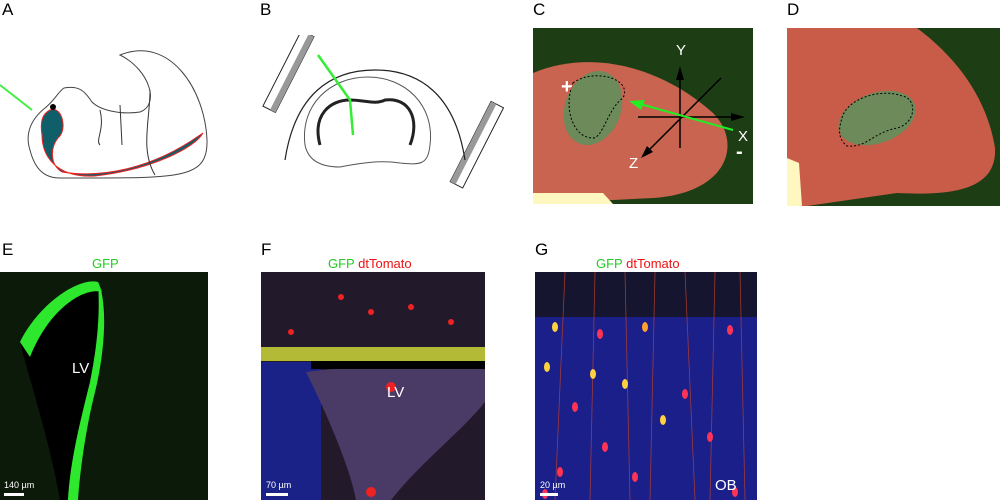  Describe the element at coordinates (383, 112) in the screenshot. I see `injection-schematic` at that location.